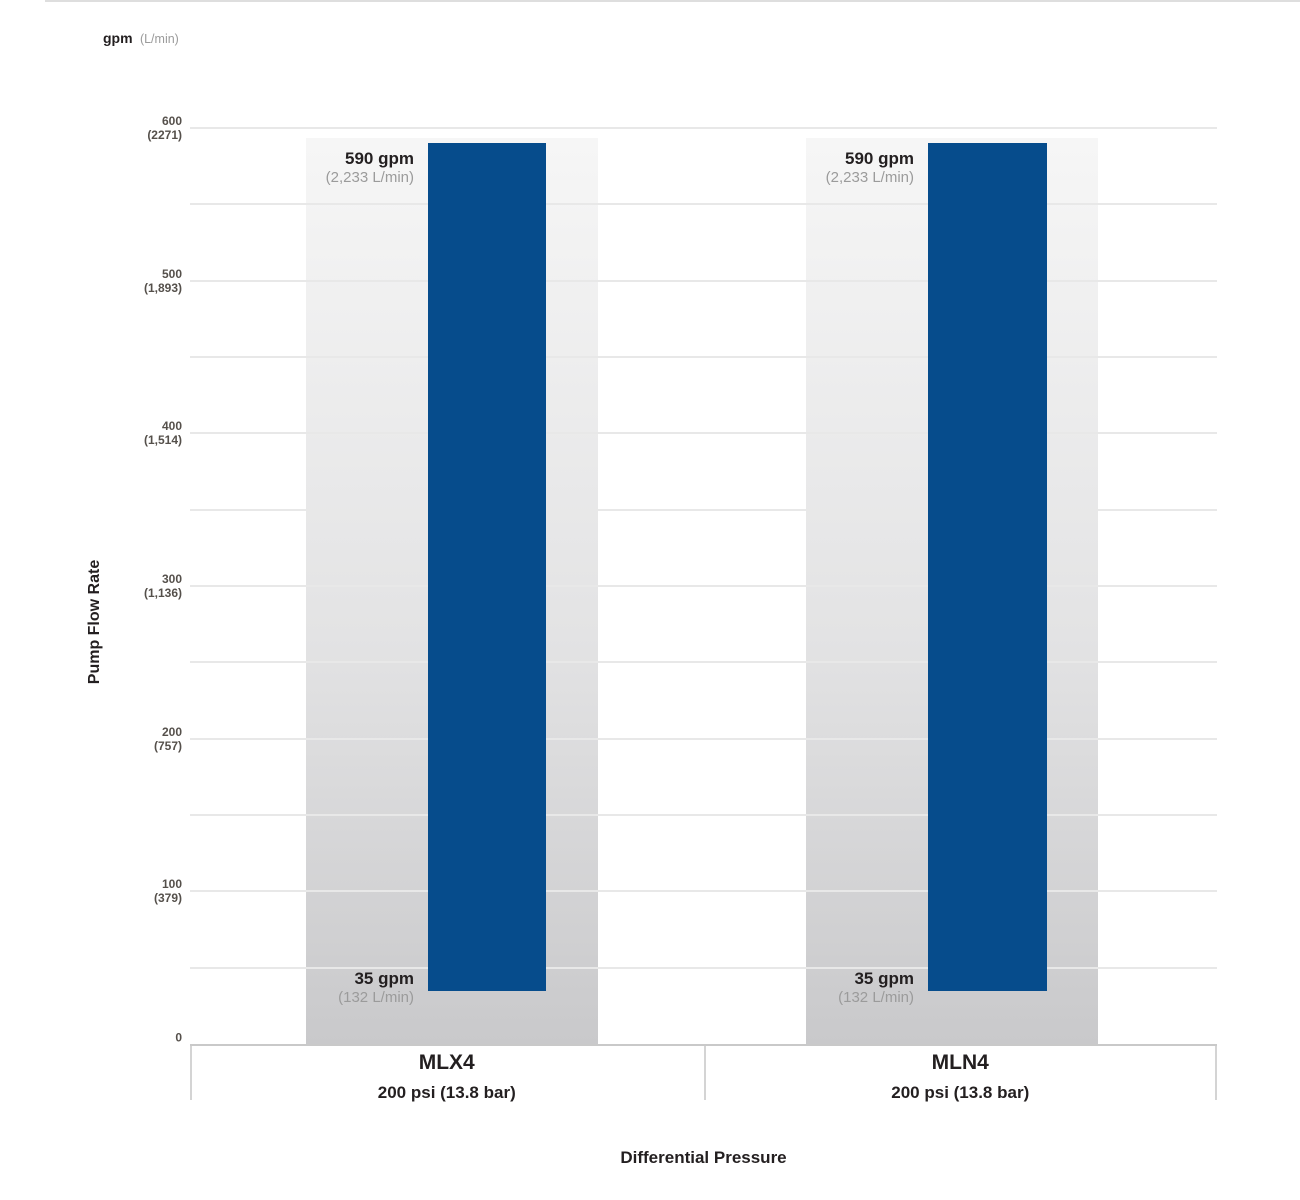 This screenshot has width=1300, height=1200. What do you see at coordinates (703, 1157) in the screenshot?
I see `x-axis-title: Differential Pressure` at bounding box center [703, 1157].